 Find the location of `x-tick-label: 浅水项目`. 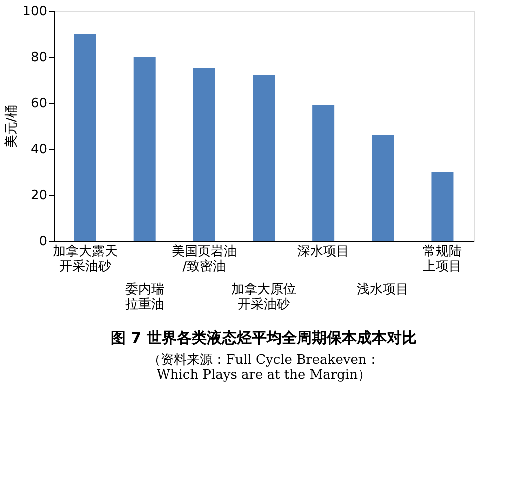

x-tick-label: 浅水项目 is located at coordinates (383, 290).